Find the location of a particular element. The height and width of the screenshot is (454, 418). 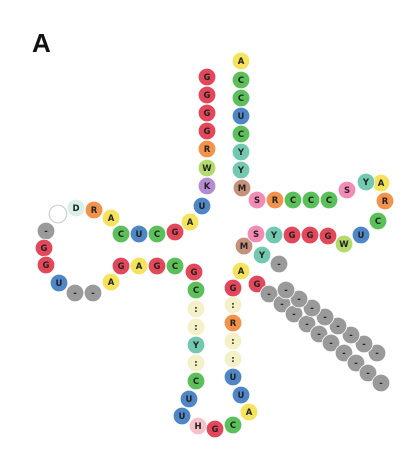

nucleotide-label: S is located at coordinates (257, 201).